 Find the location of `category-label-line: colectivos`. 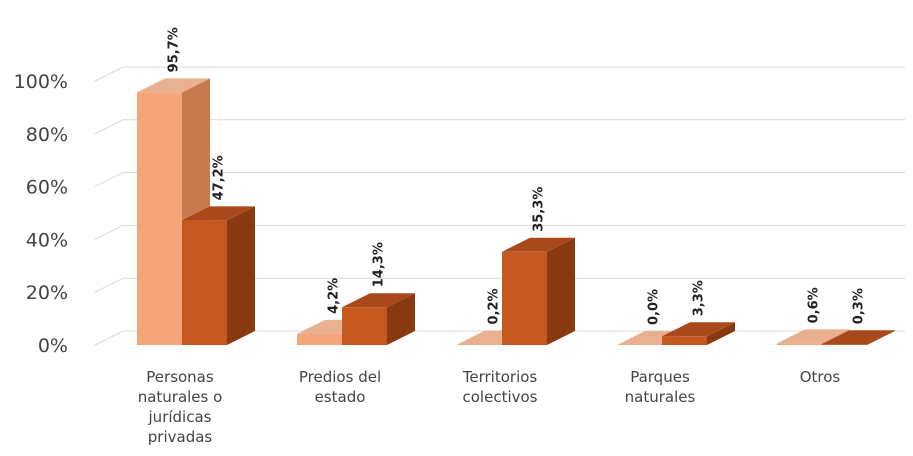

category-label-line: colectivos is located at coordinates (500, 397).